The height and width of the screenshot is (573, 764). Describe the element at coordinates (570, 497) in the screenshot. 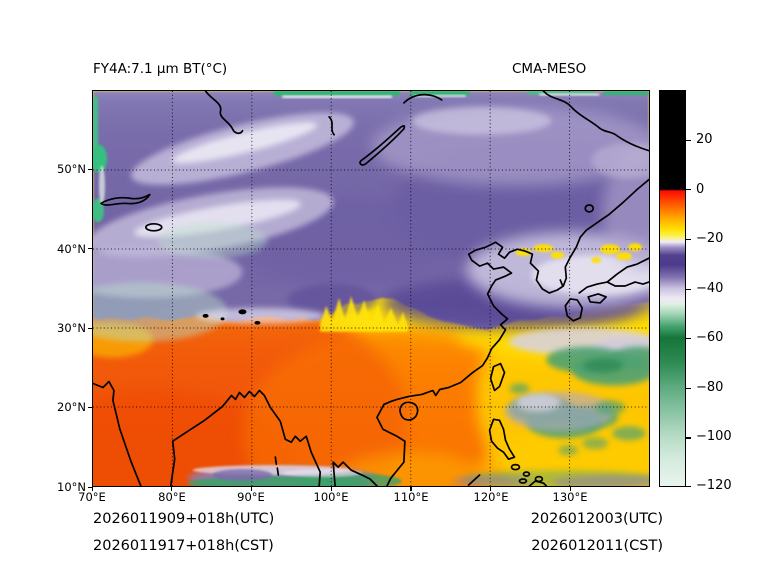

I see `xtick-label-130e: 130°E` at that location.